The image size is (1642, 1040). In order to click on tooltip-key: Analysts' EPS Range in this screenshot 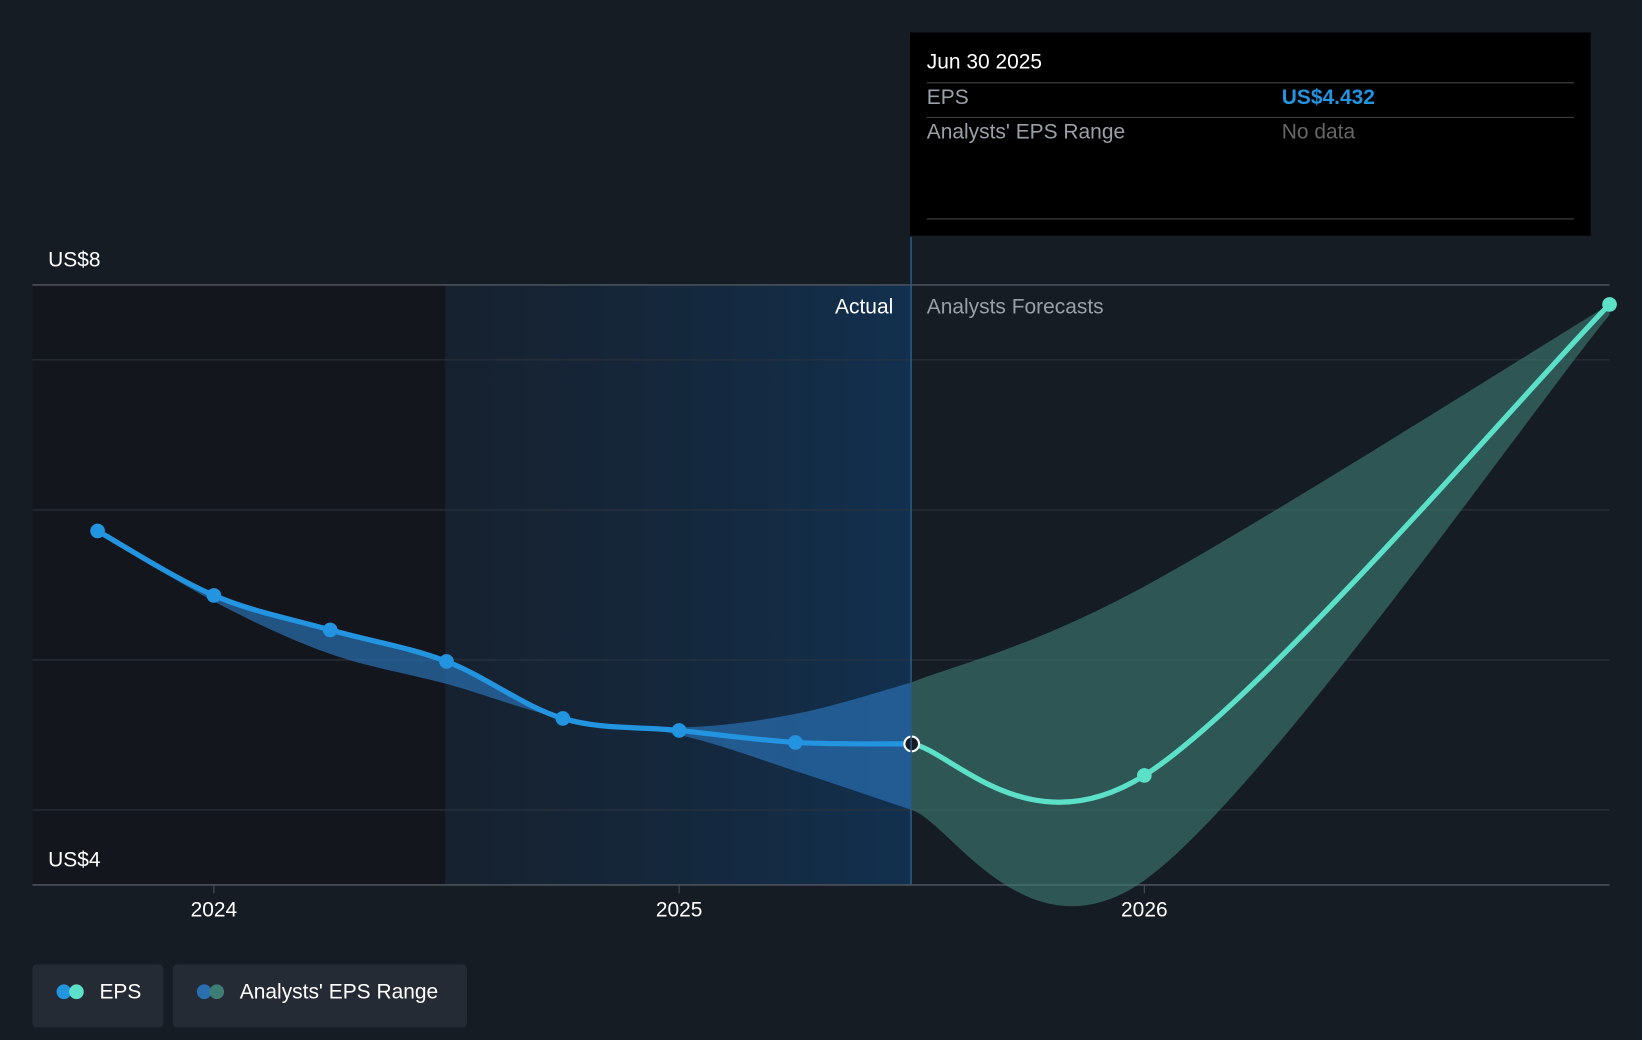, I will do `click(1026, 132)`.